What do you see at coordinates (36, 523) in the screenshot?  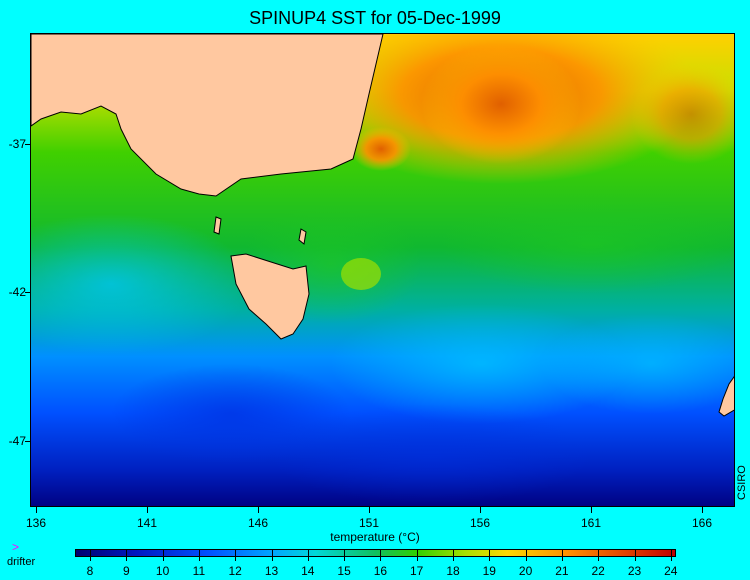 I see `x-tick-label: 136` at bounding box center [36, 523].